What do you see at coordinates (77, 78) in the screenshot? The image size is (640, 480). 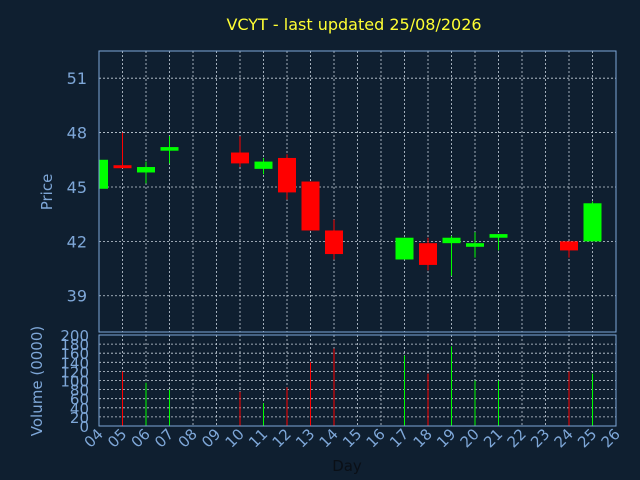 I see `price-y-tick: 51` at bounding box center [77, 78].